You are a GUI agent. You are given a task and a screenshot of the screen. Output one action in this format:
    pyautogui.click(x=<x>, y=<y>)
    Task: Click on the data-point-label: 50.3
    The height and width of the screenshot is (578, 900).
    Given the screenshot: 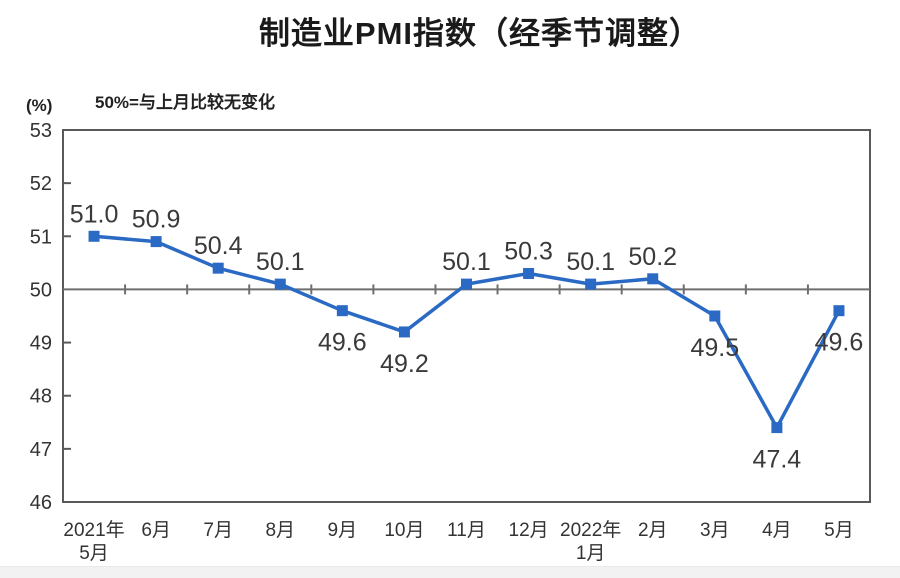 What is the action you would take?
    pyautogui.click(x=528, y=251)
    